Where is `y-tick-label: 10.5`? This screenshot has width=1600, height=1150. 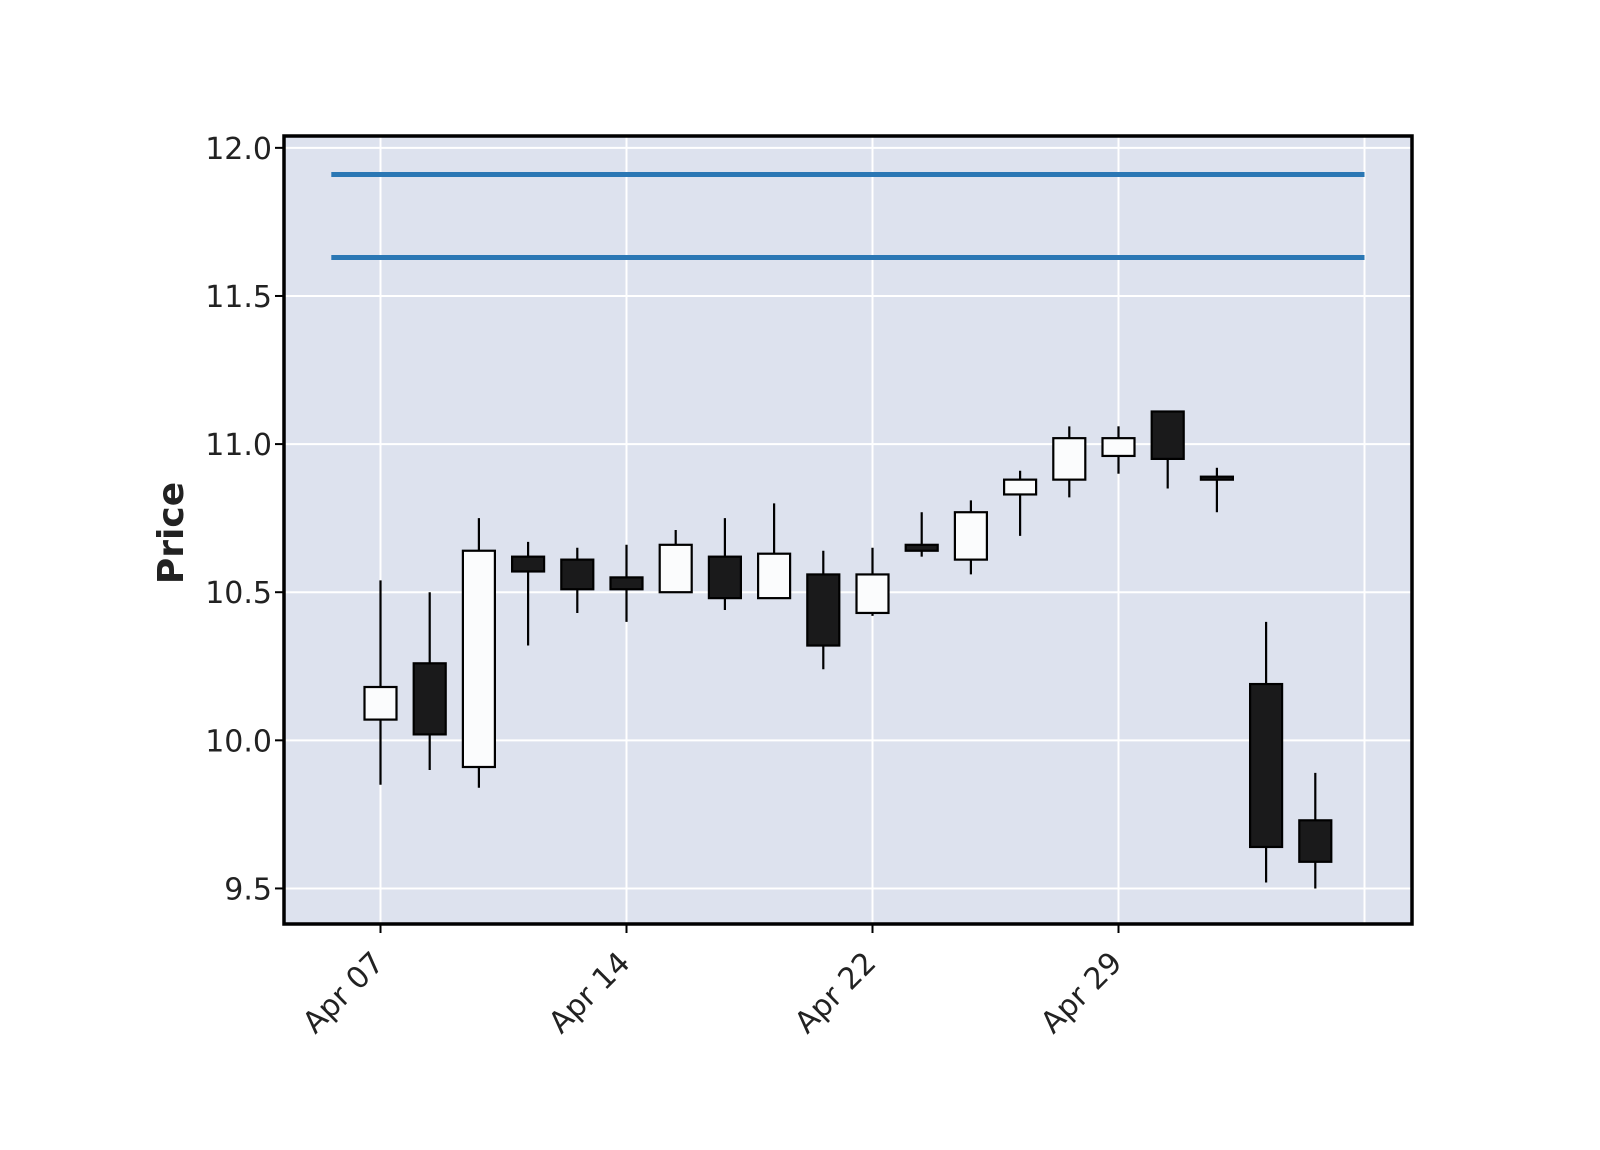
y-tick-label: 10.5 is located at coordinates (238, 593).